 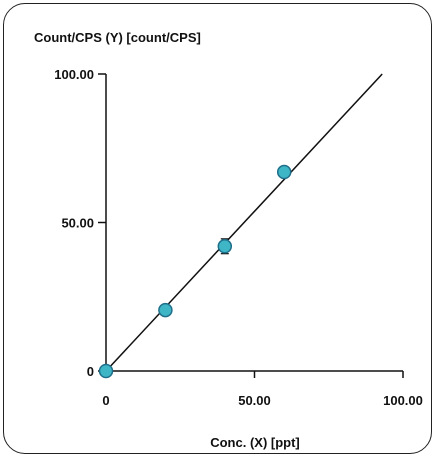 What do you see at coordinates (74, 74) in the screenshot?
I see `y-tick-label: 100.00` at bounding box center [74, 74].